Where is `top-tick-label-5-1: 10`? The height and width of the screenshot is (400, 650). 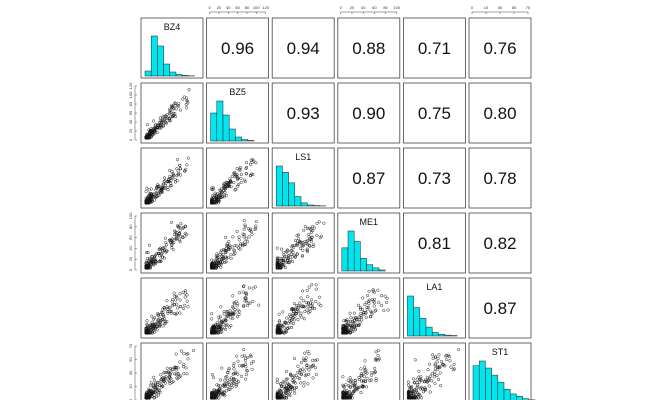
top-tick-label-5-1: 10 is located at coordinates (486, 7).